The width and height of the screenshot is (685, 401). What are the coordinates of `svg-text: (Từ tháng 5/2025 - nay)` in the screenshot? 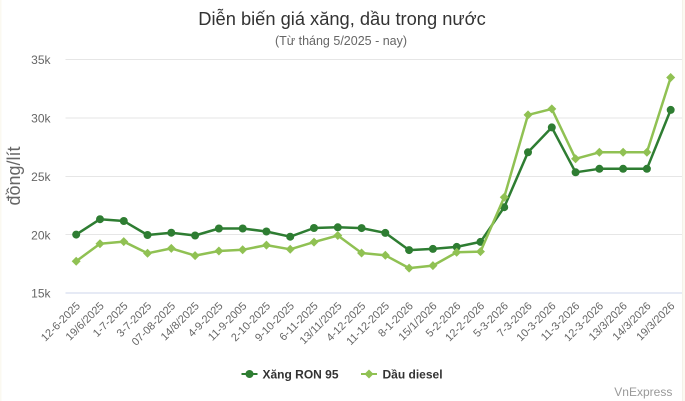 It's located at (341, 41).